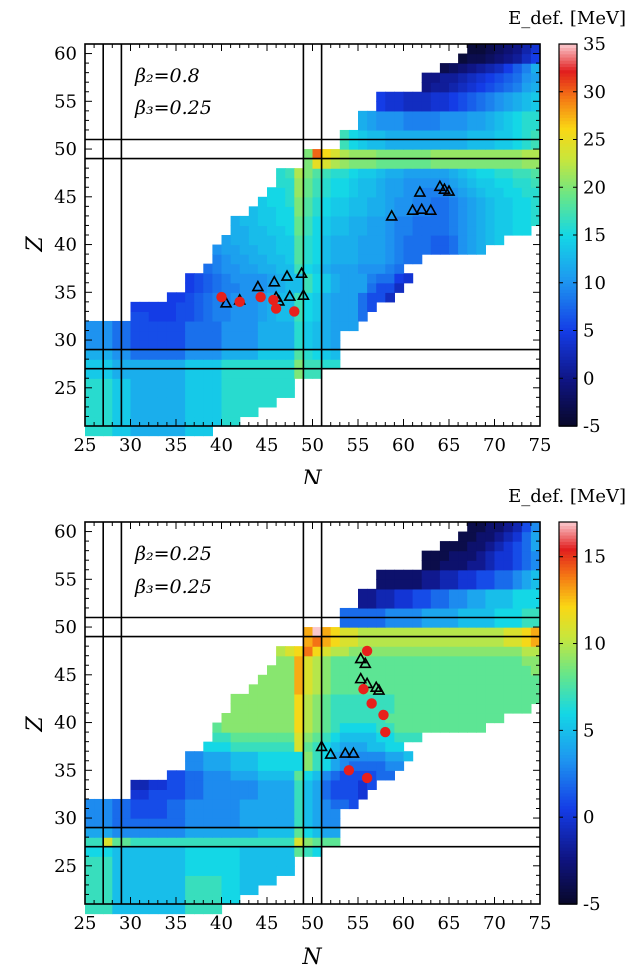 Image resolution: width=631 pixels, height=968 pixels. Describe the element at coordinates (403, 923) in the screenshot. I see `x-tick-label: 60` at that location.